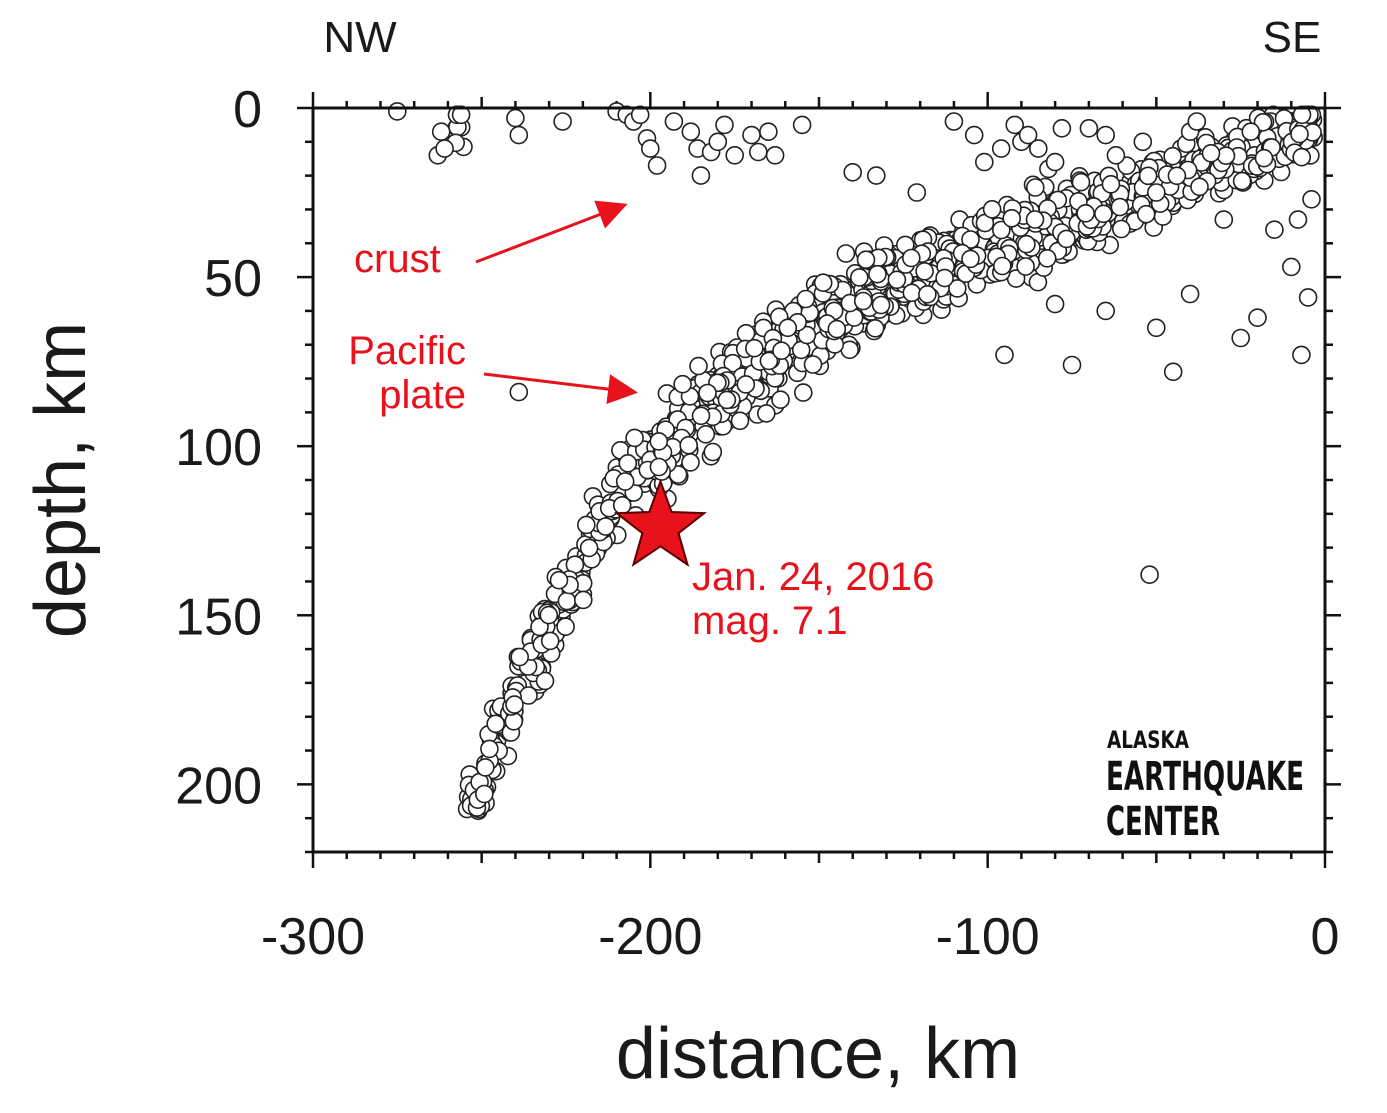 Image resolution: width=1387 pixels, height=1113 pixels. What do you see at coordinates (770, 621) in the screenshot?
I see `mainshock-magnitude-label: mag. 7.1` at bounding box center [770, 621].